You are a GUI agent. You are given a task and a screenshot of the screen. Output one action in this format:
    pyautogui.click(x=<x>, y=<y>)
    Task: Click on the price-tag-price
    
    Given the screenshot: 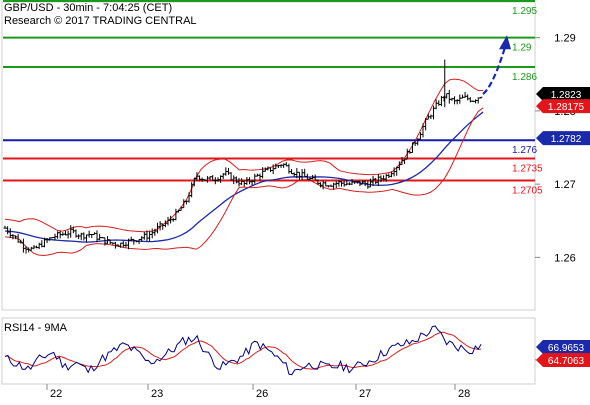 What is the action you would take?
    pyautogui.click(x=563, y=94)
    